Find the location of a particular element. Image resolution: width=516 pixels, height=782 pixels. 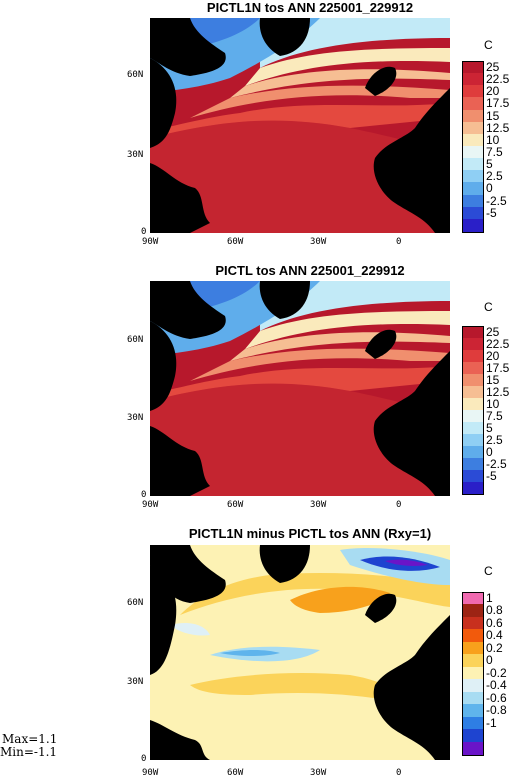

max-stat: Max=1.1 is located at coordinates (30, 739).